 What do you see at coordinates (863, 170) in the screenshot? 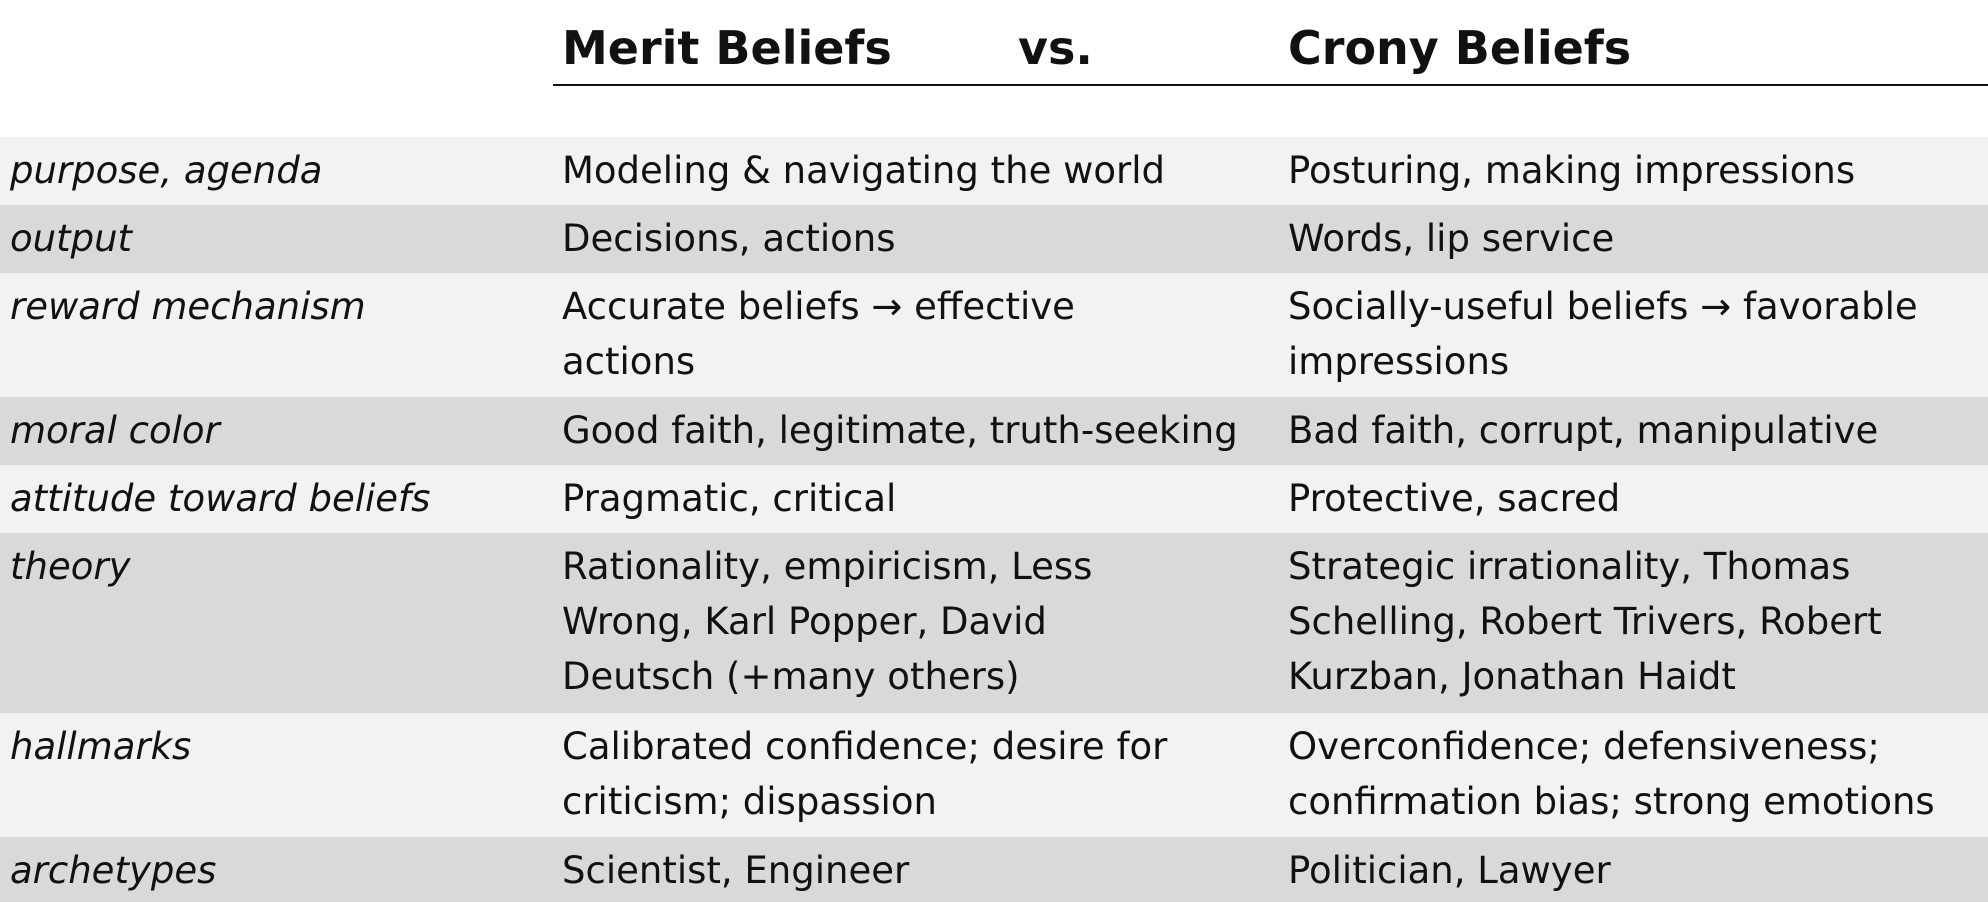
I see `merit-cell: Modeling & navigating the world` at bounding box center [863, 170].